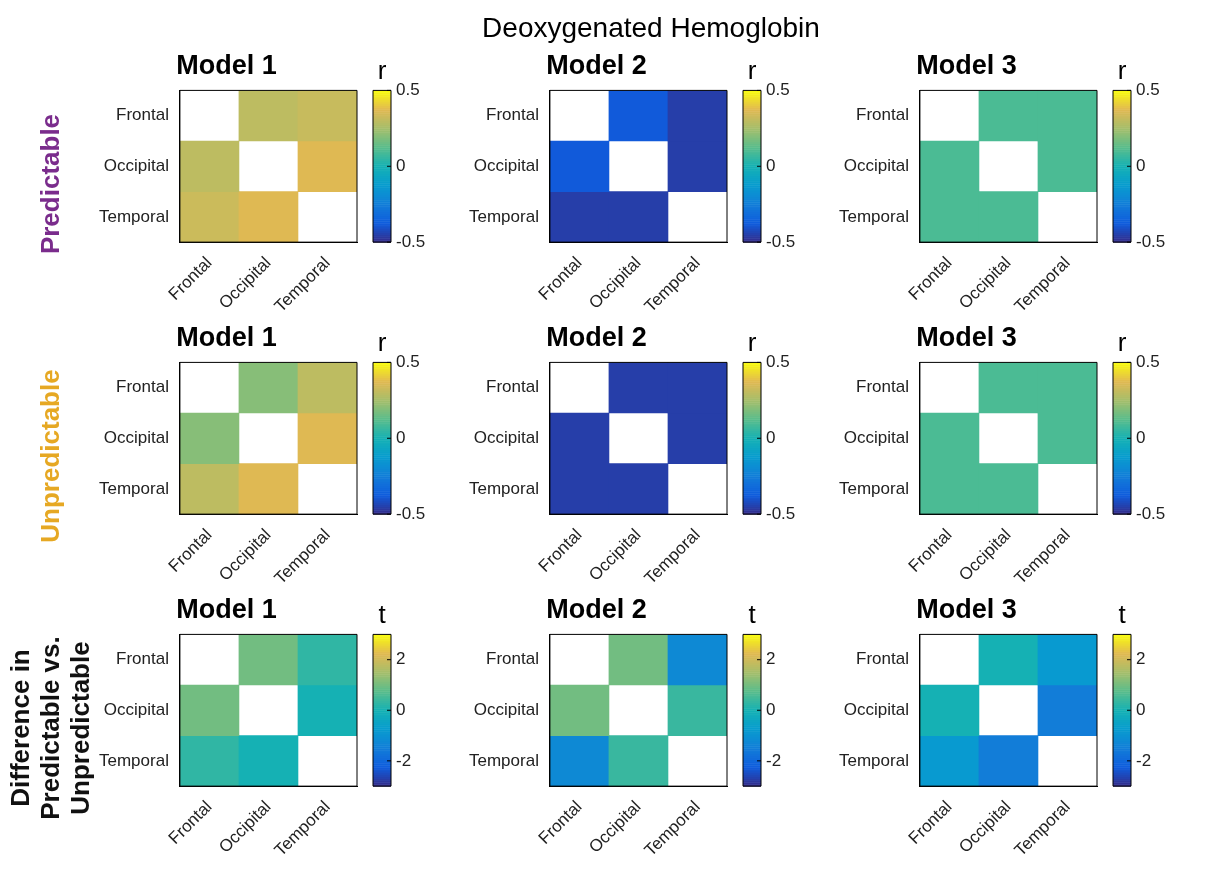  I want to click on y-axis-title: Difference in Predictable vs. Unpredictable, so click(50, 728).